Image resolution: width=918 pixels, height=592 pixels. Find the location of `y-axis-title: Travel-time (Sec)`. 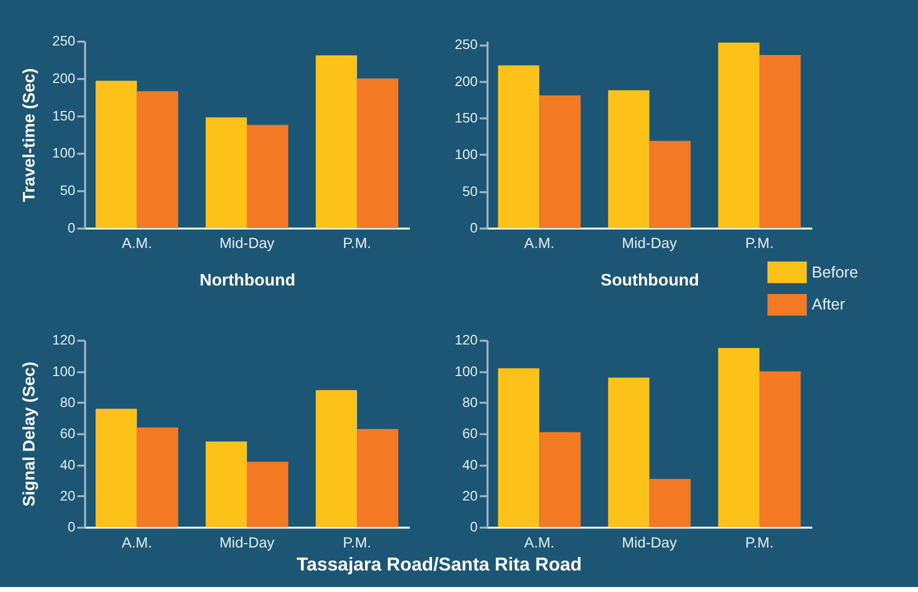

y-axis-title: Travel-time (Sec) is located at coordinates (29, 135).